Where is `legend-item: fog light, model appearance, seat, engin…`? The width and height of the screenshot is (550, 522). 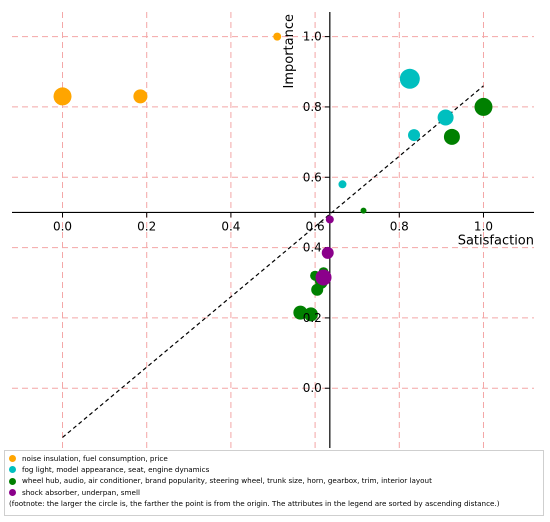 legend-item: fog light, model appearance, seat, engin… is located at coordinates (274, 469).